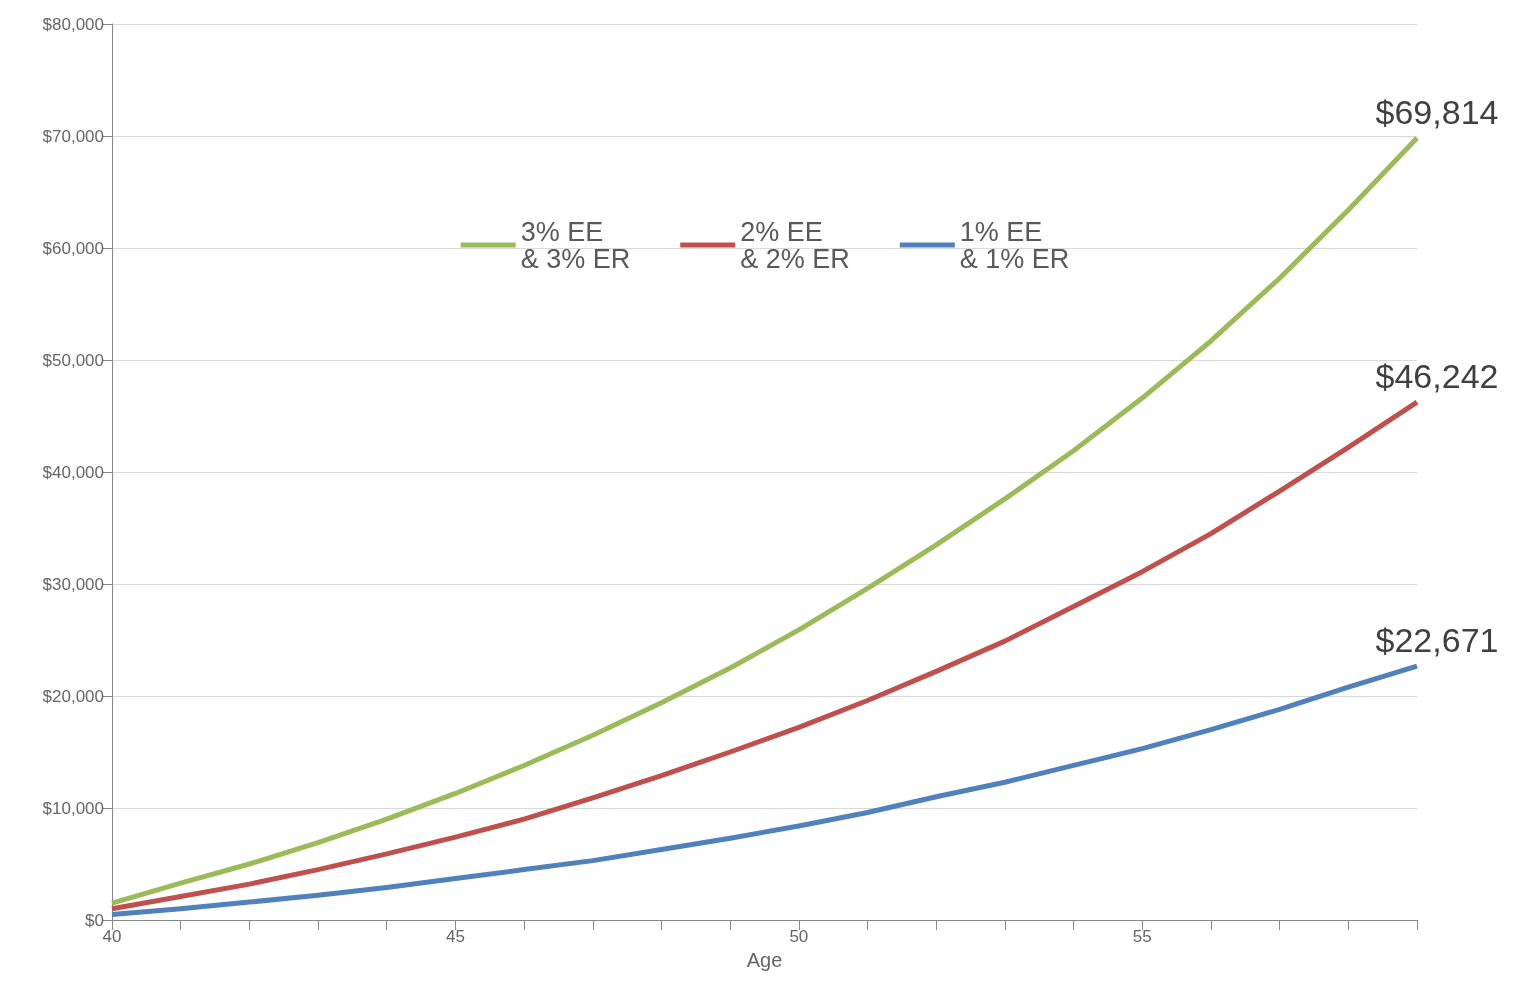 This screenshot has width=1530, height=987. I want to click on legend-label: 2% EE & 2% ER, so click(795, 245).